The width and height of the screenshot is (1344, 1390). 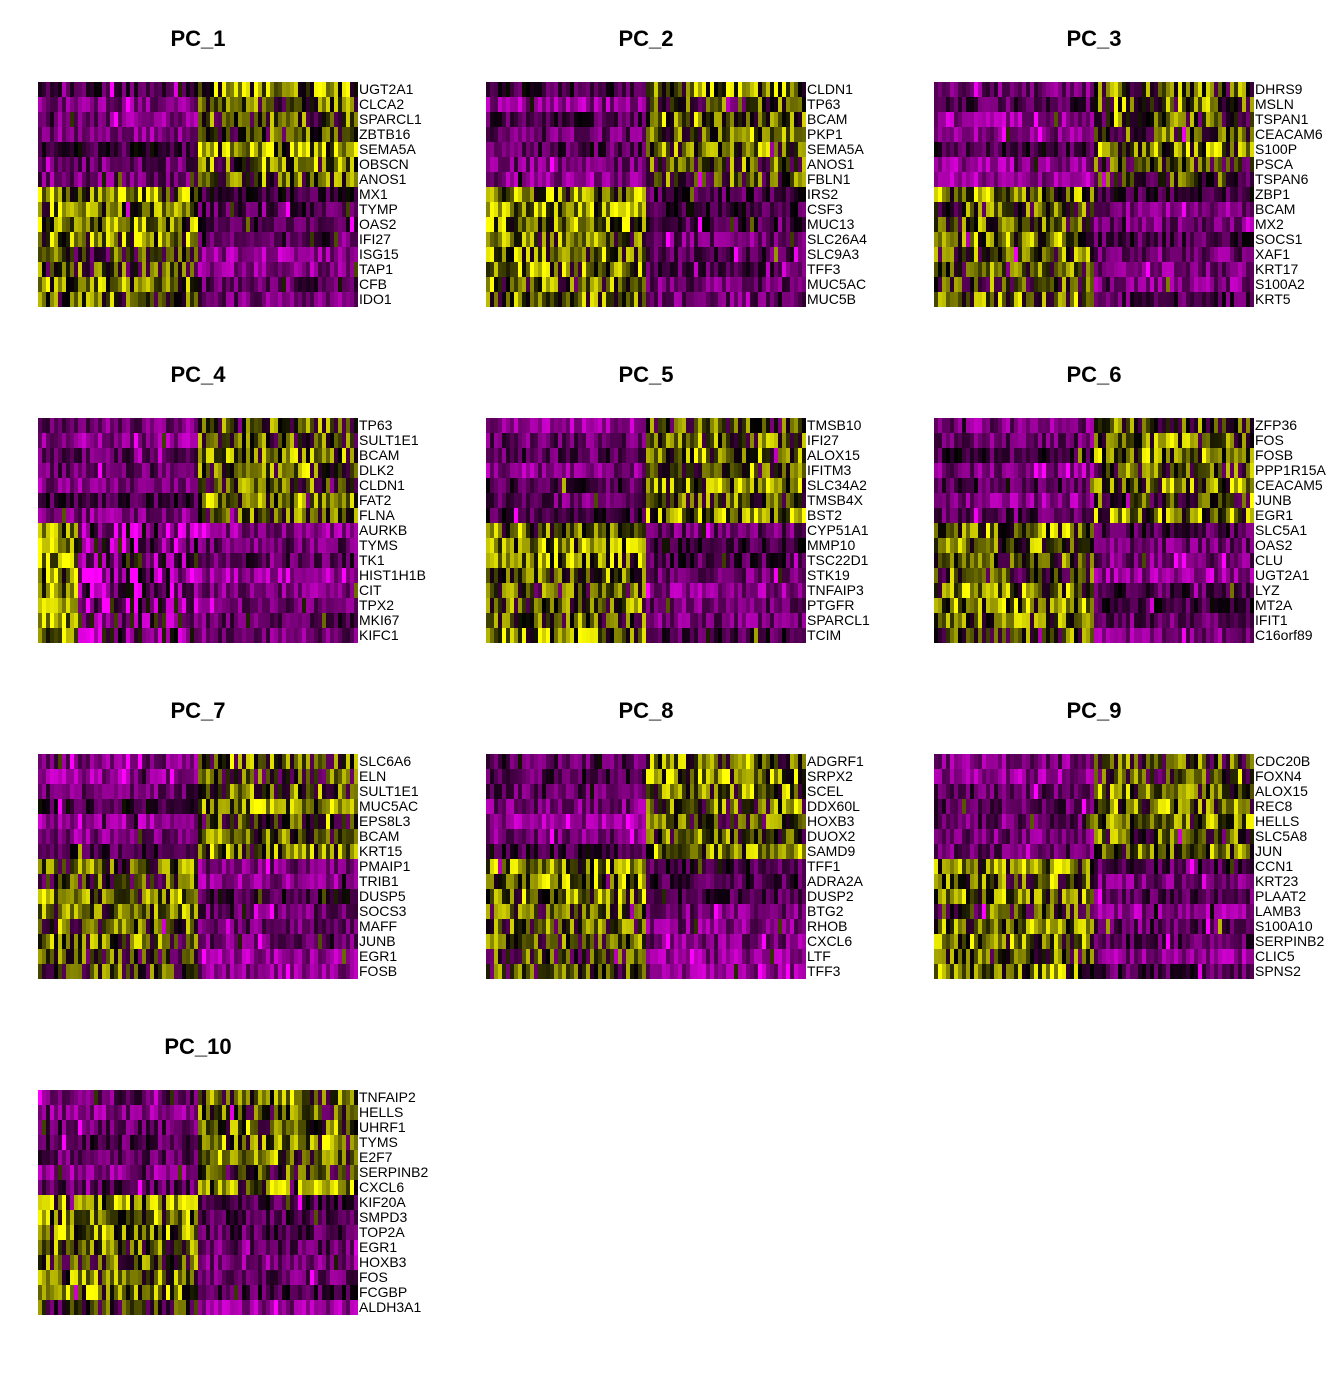 What do you see at coordinates (390, 89) in the screenshot?
I see `gene-label: UGT2A1` at bounding box center [390, 89].